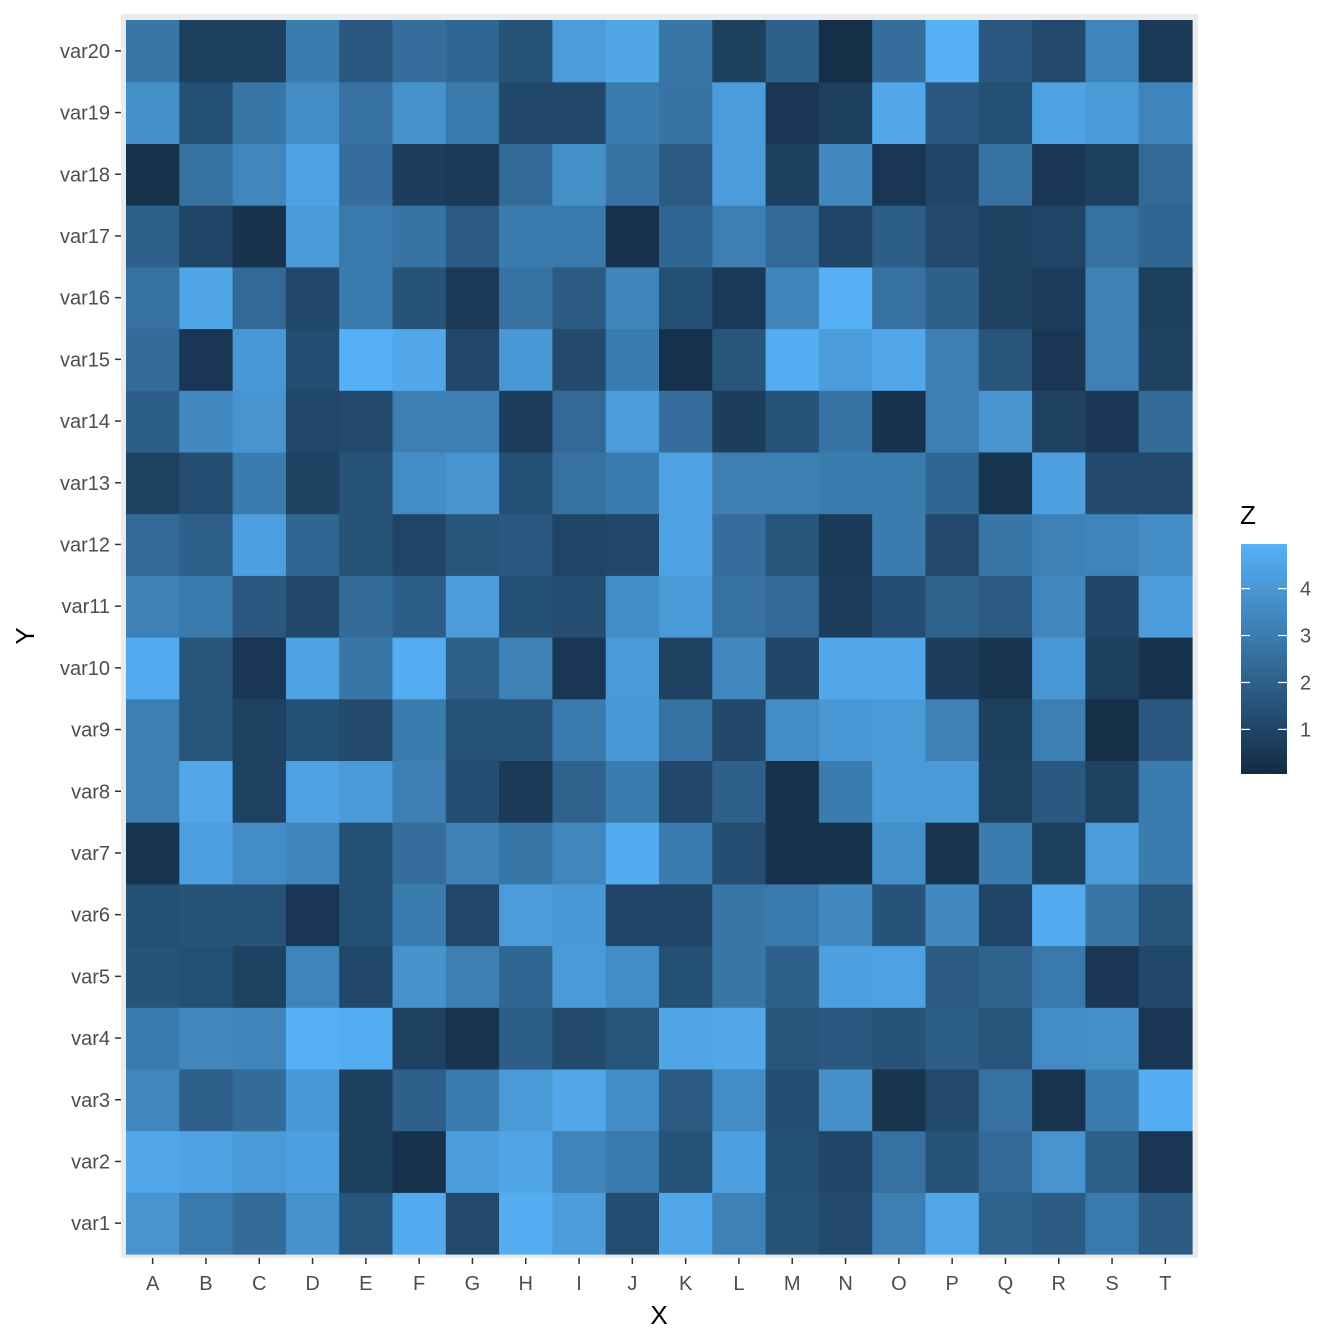 The image size is (1344, 1344). What do you see at coordinates (1059, 421) in the screenshot?
I see `heatmap-cell-R-var14` at bounding box center [1059, 421].